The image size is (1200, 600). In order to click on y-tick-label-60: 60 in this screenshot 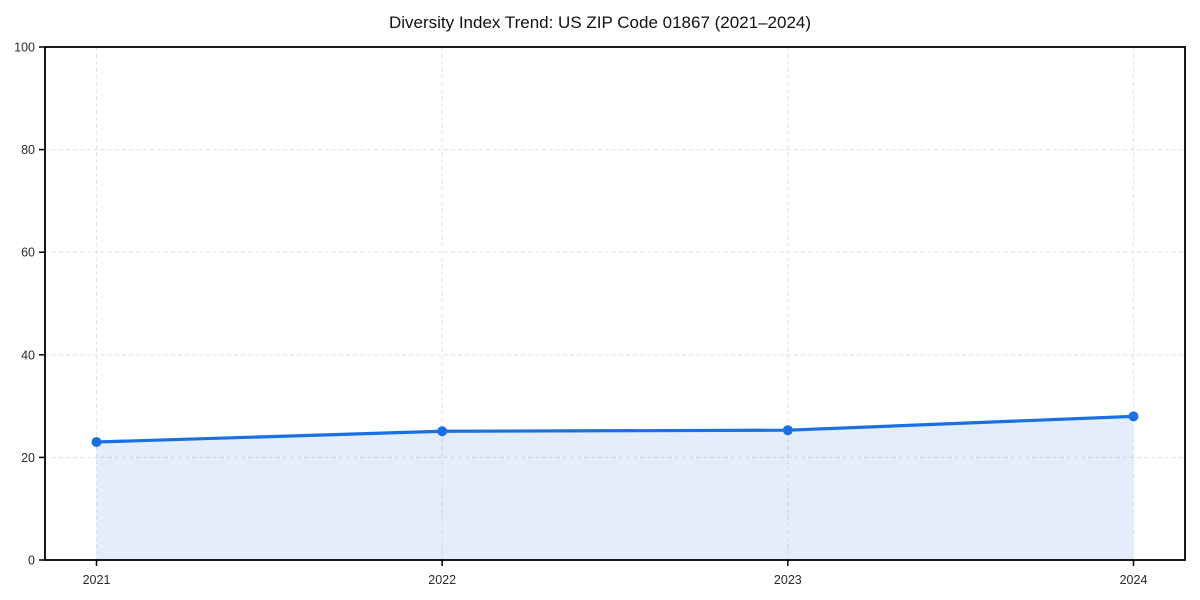, I will do `click(28, 253)`.